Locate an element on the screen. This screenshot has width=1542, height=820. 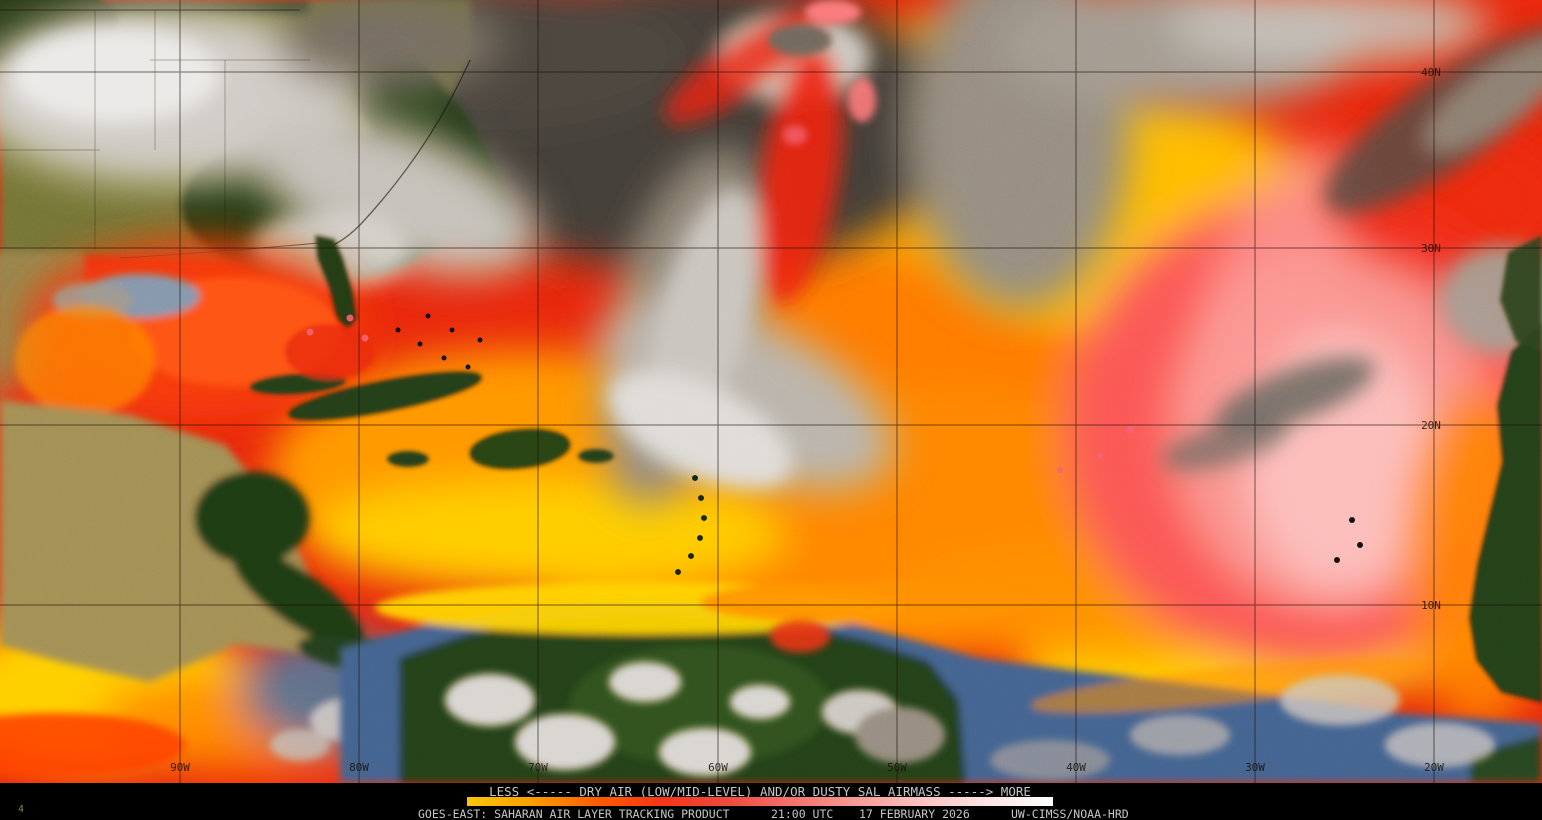
product-time: 21:00 UTC is located at coordinates (802, 813).